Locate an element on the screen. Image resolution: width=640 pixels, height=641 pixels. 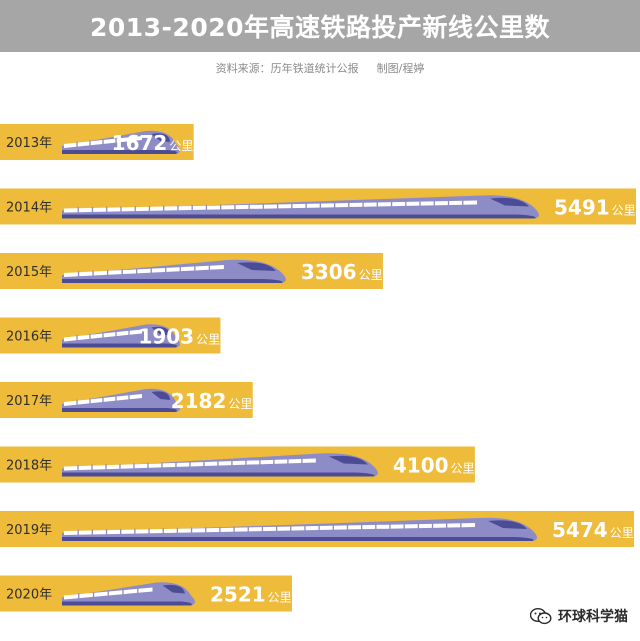
bar-group: 2018年 4100 公里 is located at coordinates (237, 464).